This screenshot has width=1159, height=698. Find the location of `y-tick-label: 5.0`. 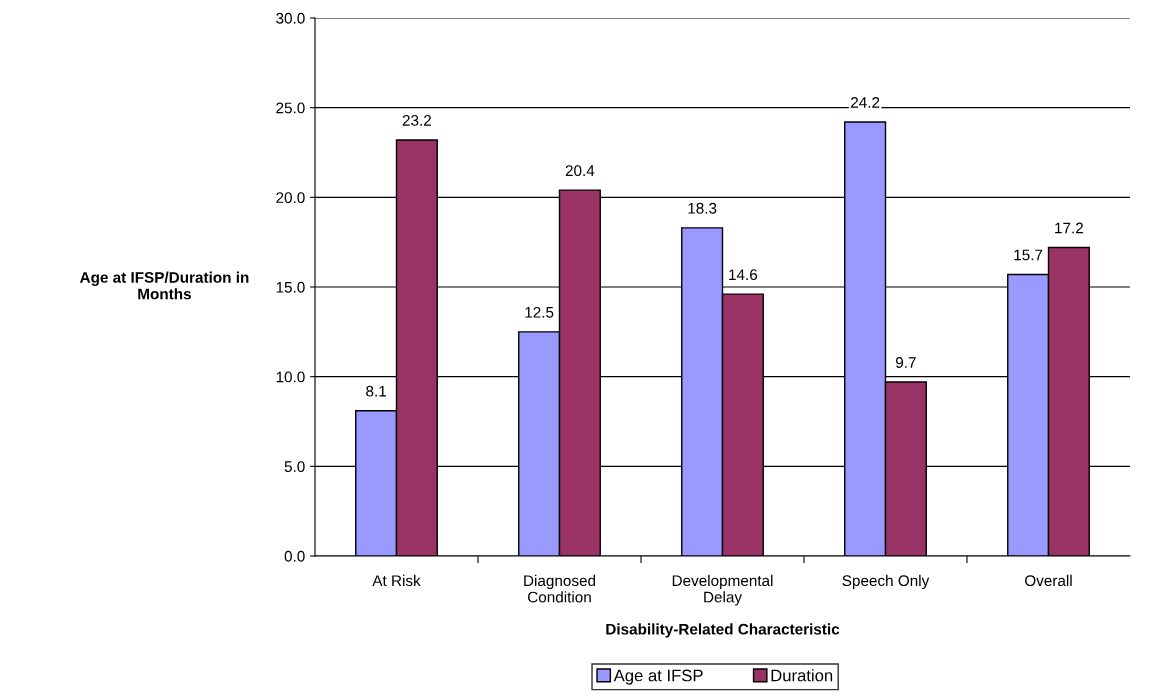

y-tick-label: 5.0 is located at coordinates (294, 467).